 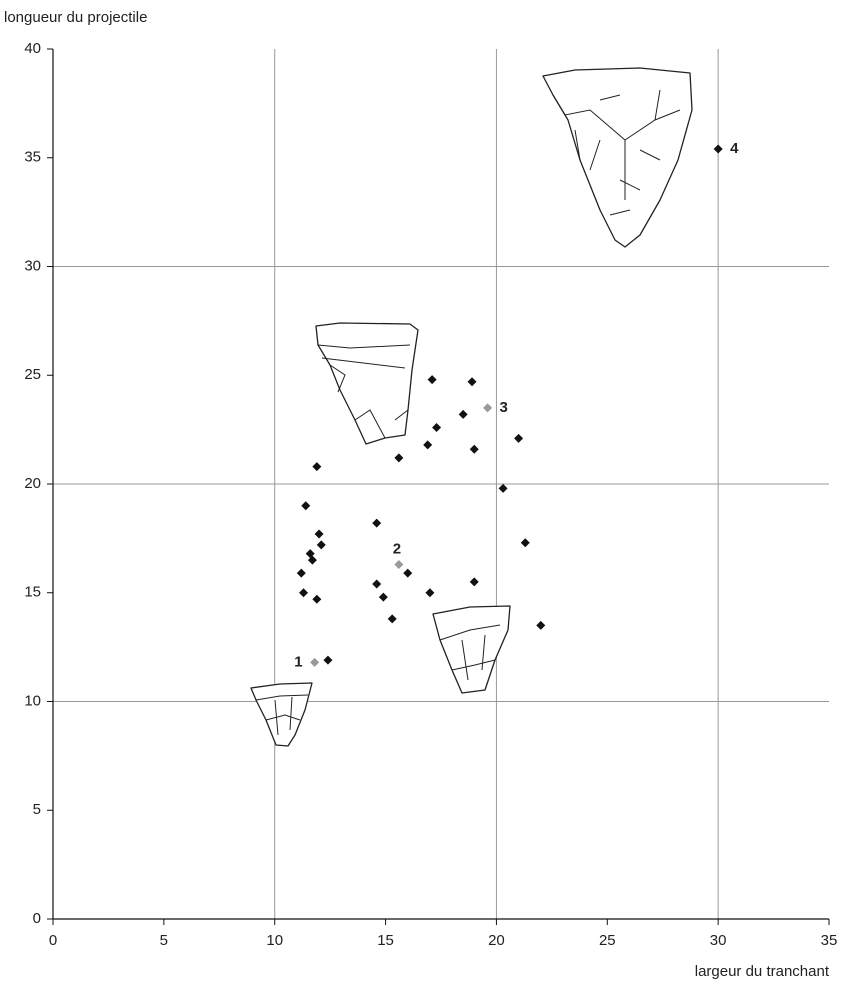 What do you see at coordinates (718, 940) in the screenshot?
I see `x-tick-label: 30` at bounding box center [718, 940].